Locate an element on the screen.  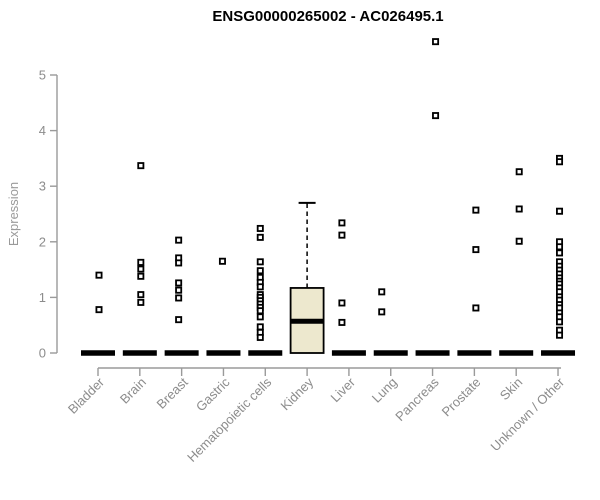
y-tick-label: 4 is located at coordinates (42, 130).